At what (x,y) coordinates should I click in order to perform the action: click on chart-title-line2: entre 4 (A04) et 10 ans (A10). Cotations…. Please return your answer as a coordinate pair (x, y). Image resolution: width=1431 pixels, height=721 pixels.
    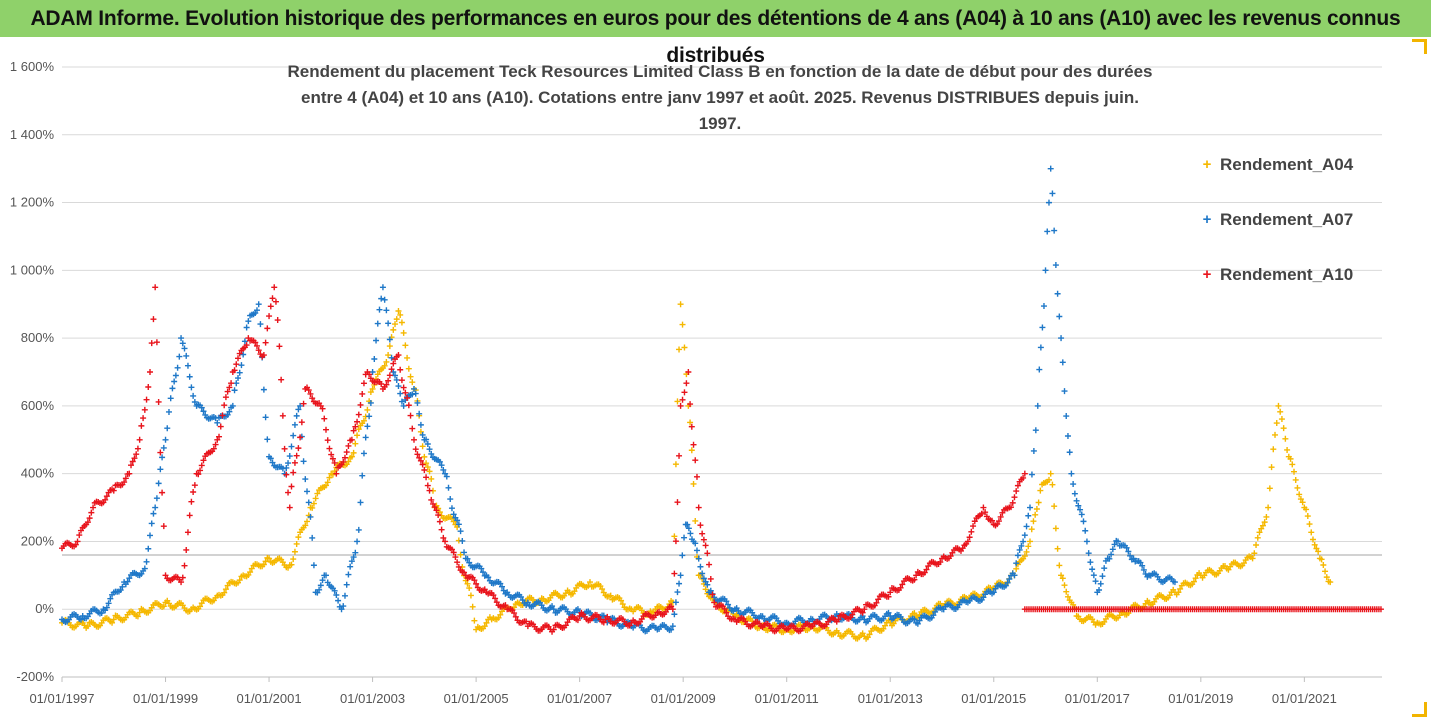
    Looking at the image, I should click on (720, 110).